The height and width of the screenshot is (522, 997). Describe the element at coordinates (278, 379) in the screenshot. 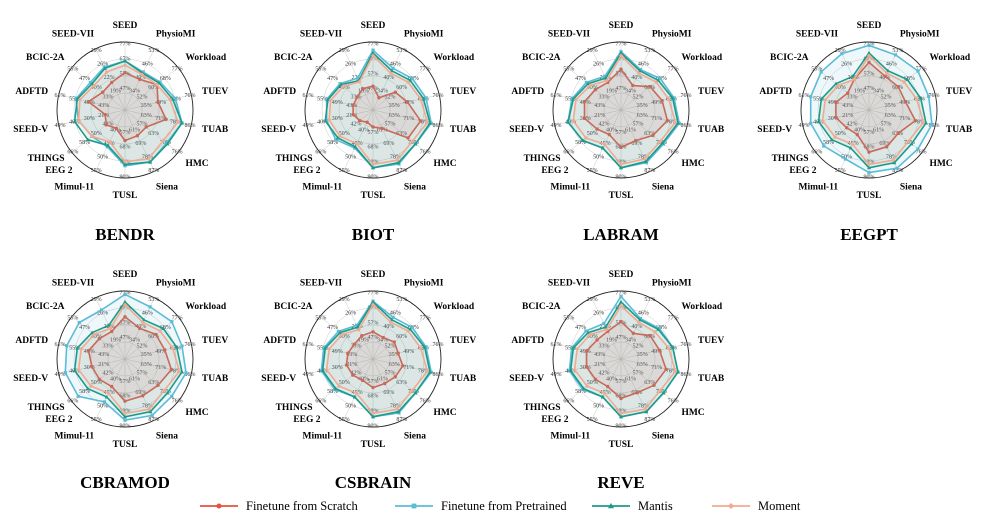

I see `axis-label-line: SEED-V` at that location.